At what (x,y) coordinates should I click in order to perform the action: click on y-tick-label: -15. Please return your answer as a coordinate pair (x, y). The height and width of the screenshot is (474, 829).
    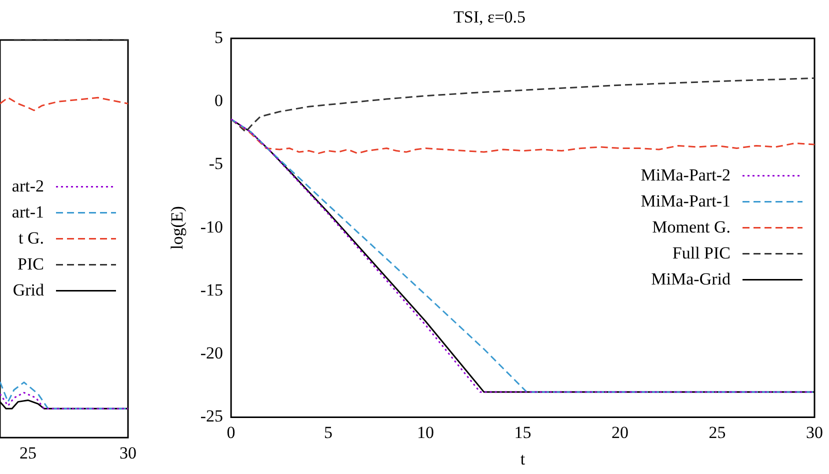
    Looking at the image, I should click on (212, 290).